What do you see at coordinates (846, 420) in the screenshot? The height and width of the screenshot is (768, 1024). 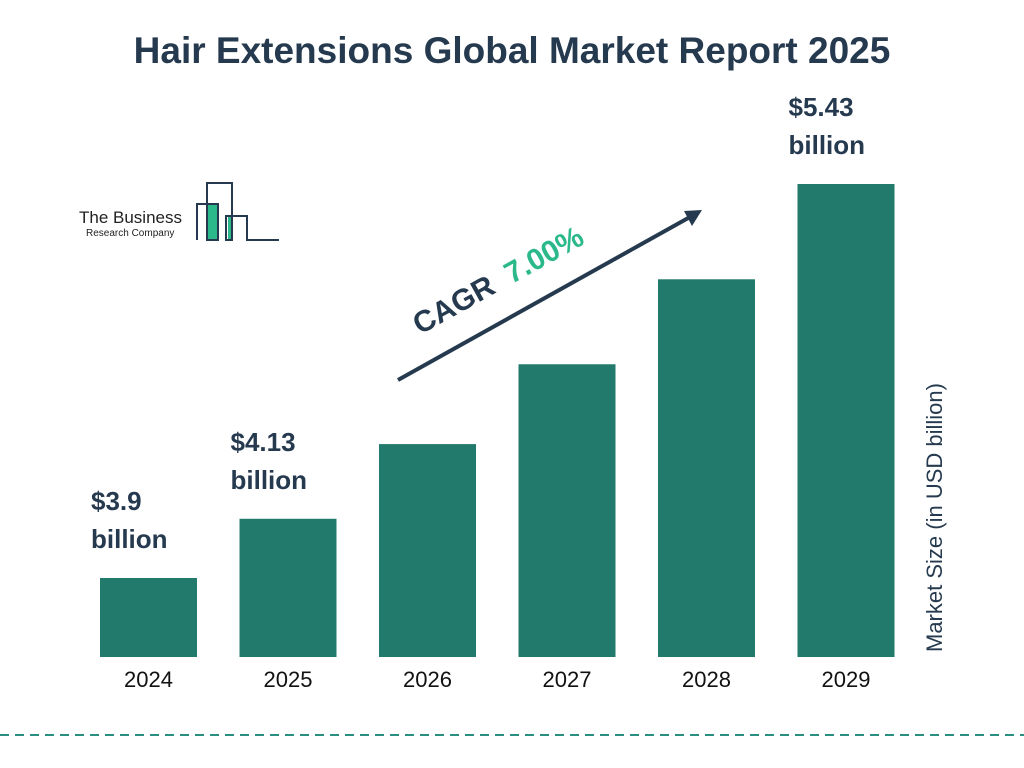 I see `bar-2029` at bounding box center [846, 420].